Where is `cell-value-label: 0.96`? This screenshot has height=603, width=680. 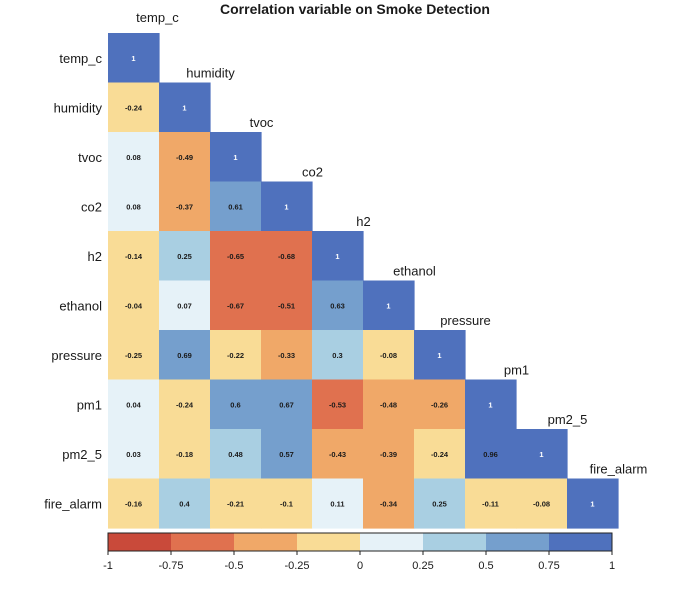 cell-value-label: 0.96 is located at coordinates (490, 454).